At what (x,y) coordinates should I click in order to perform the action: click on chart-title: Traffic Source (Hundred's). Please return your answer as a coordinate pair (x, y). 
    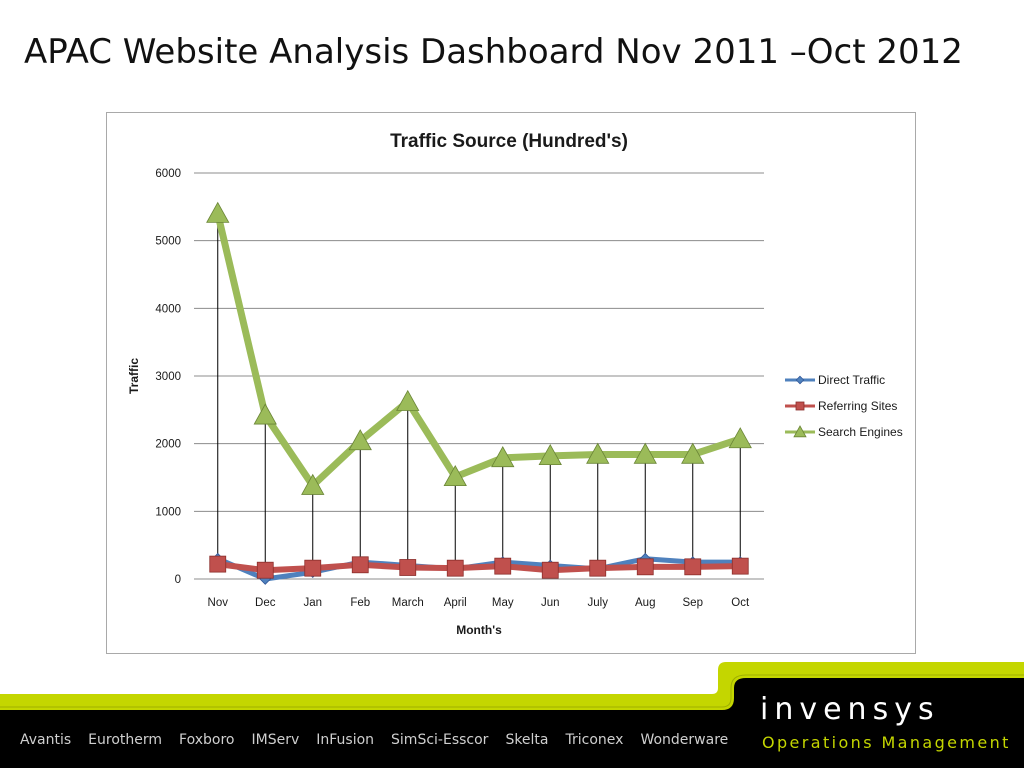
    Looking at the image, I should click on (509, 141).